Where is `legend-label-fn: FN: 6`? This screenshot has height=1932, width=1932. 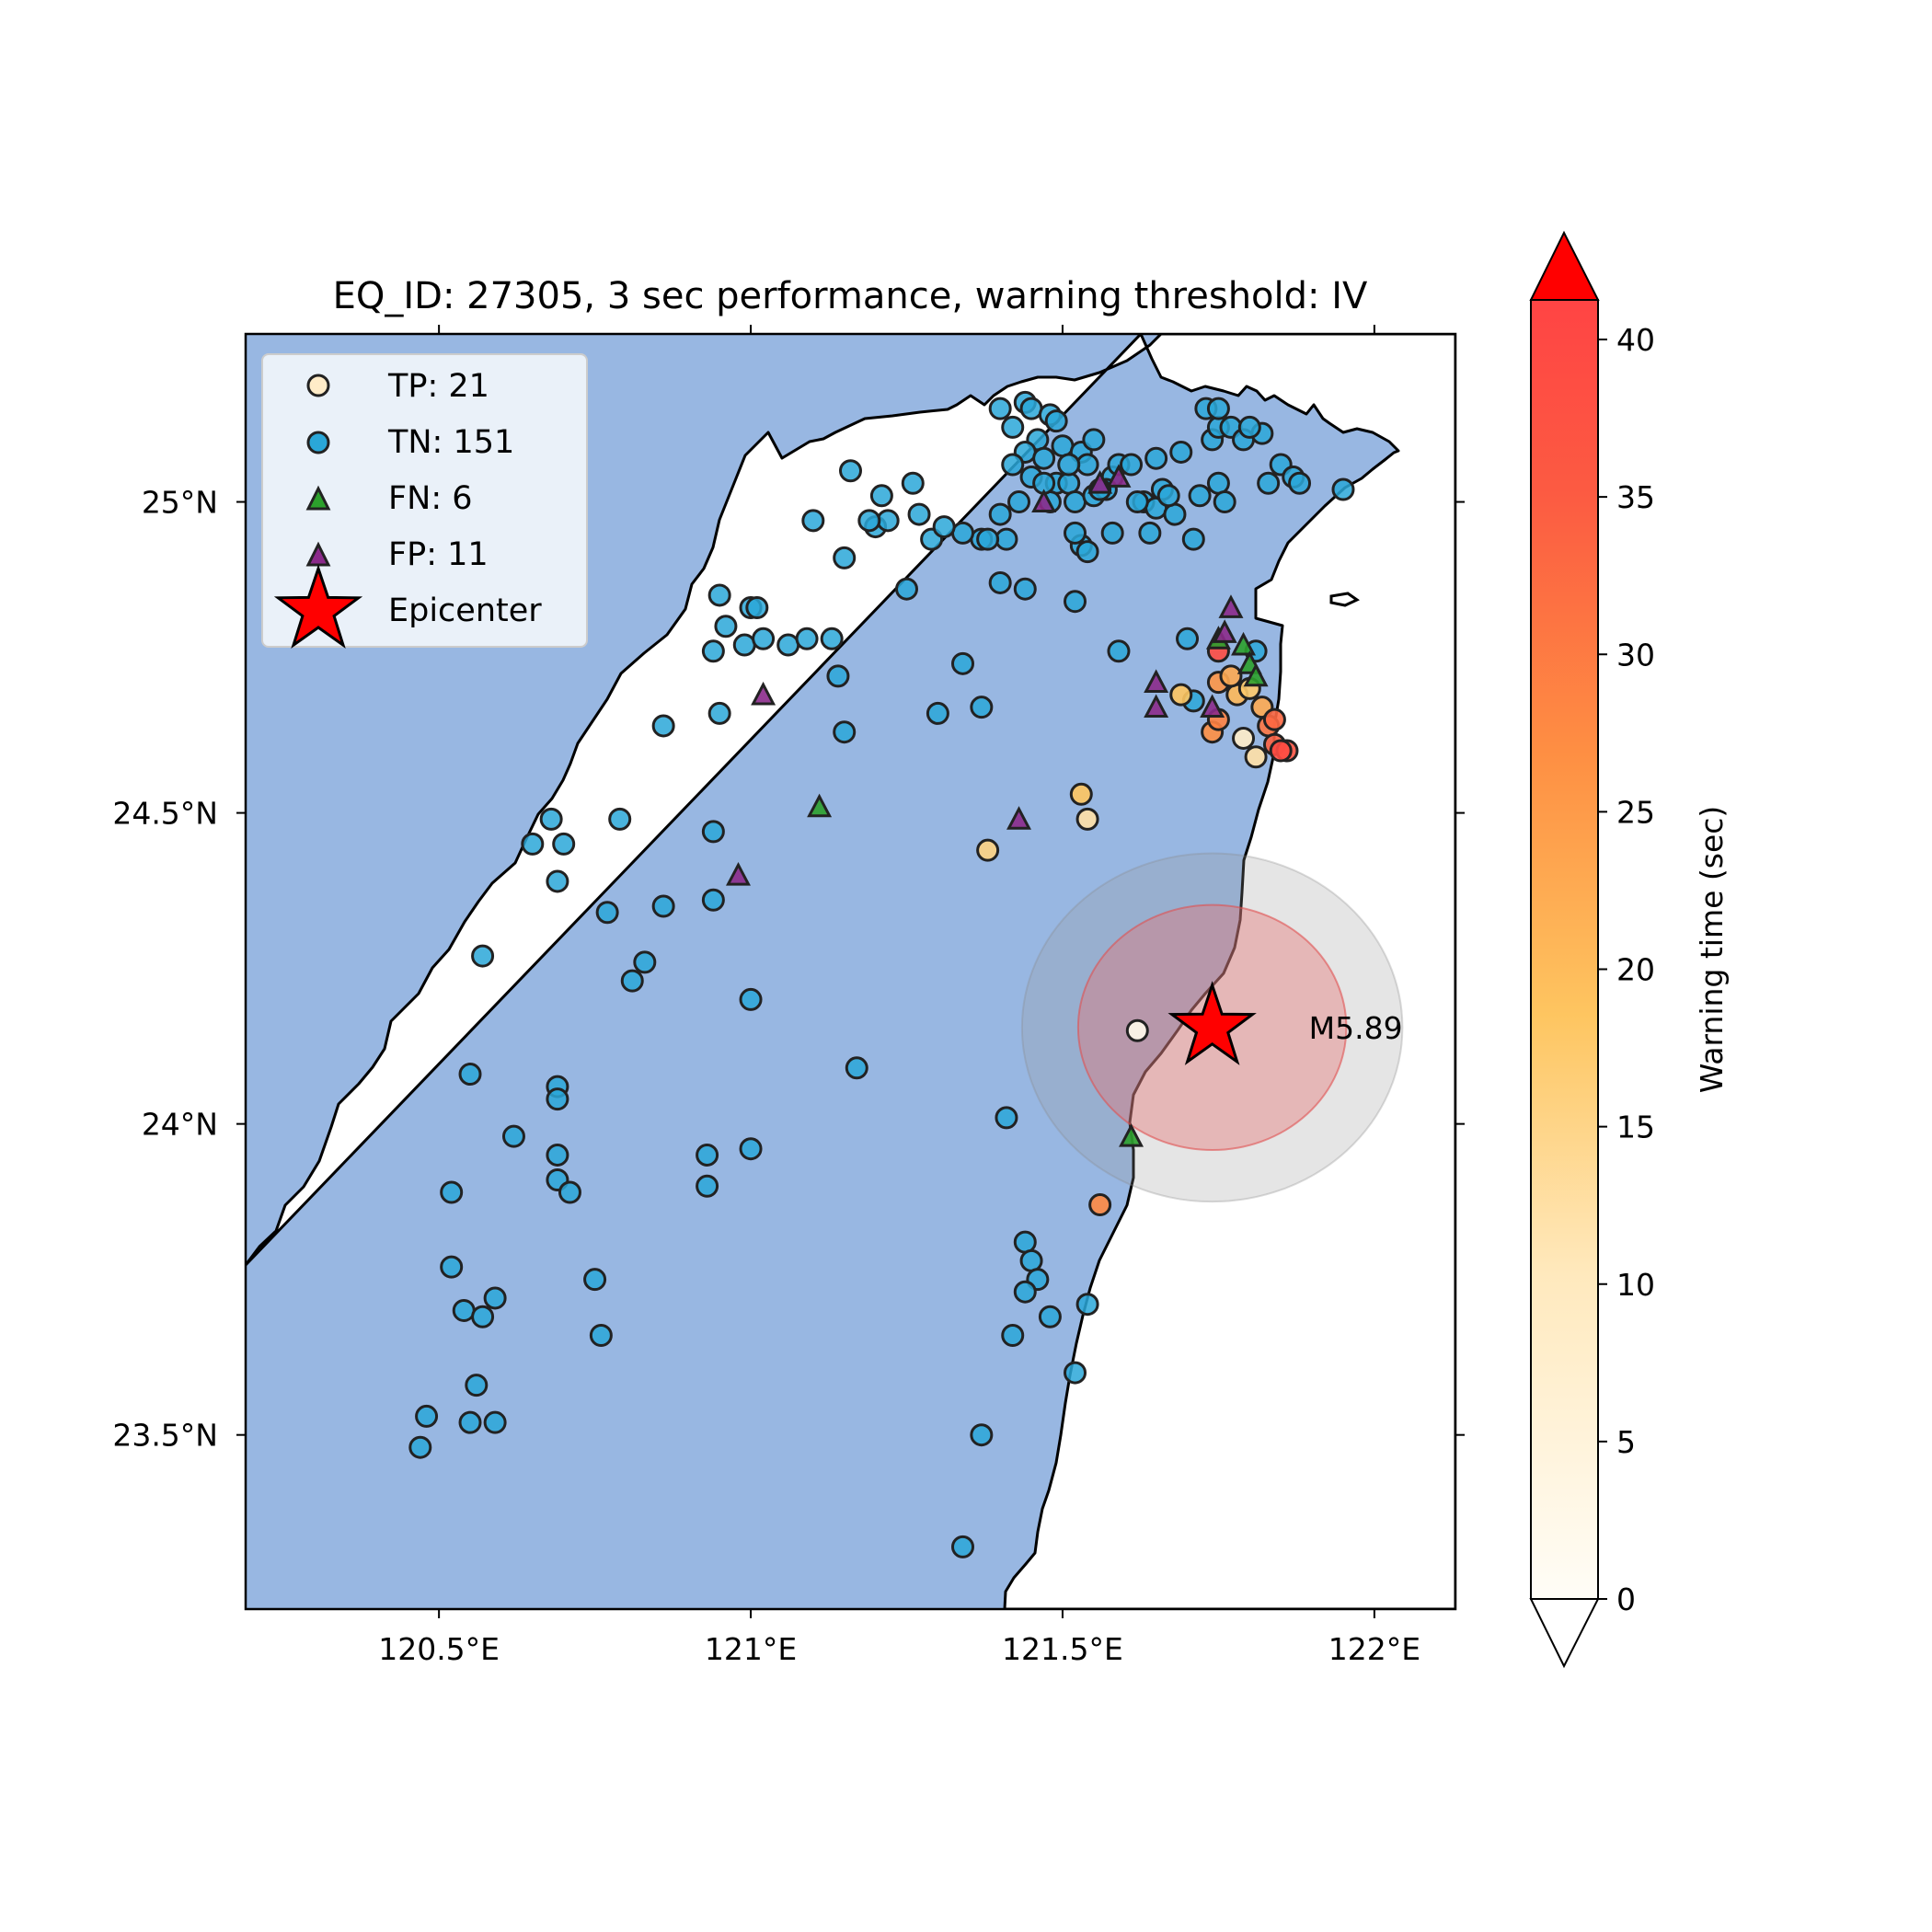 legend-label-fn: FN: 6 is located at coordinates (430, 498).